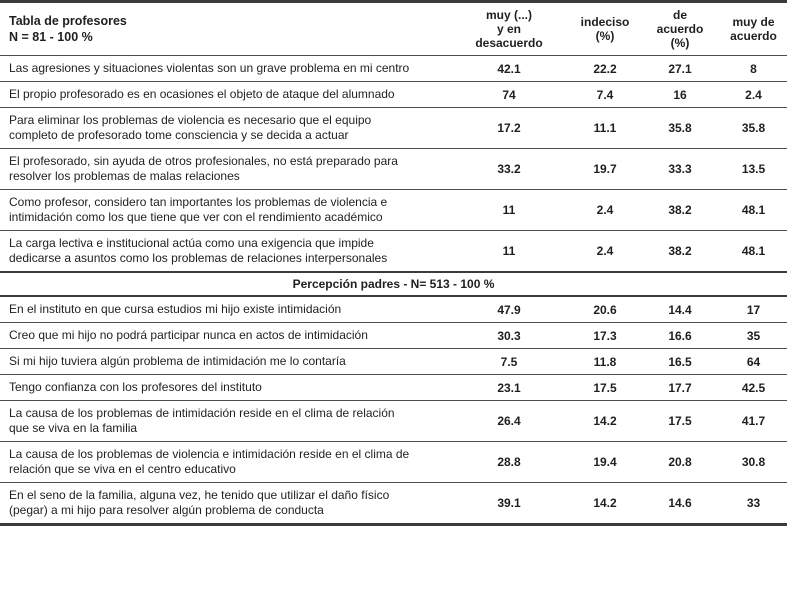 The image size is (787, 593). I want to click on value-cell: 17.2, so click(509, 128).